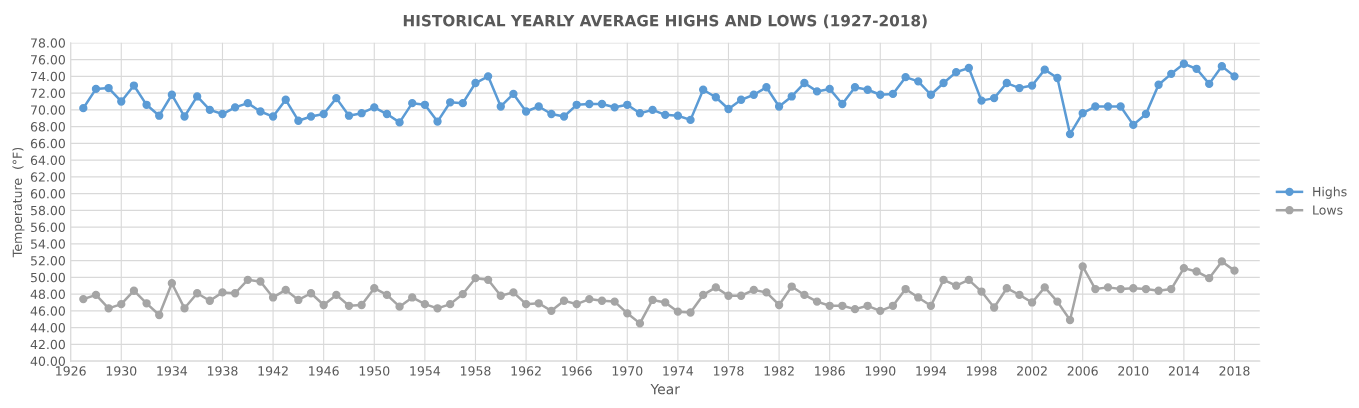 The width and height of the screenshot is (1359, 408). What do you see at coordinates (374, 371) in the screenshot?
I see `x-tick-label: 1950` at bounding box center [374, 371].